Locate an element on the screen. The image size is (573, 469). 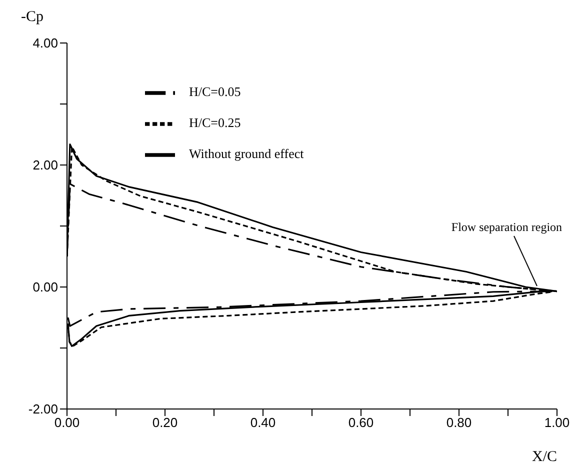
y-tick-label: -2.00 is located at coordinates (43, 409).